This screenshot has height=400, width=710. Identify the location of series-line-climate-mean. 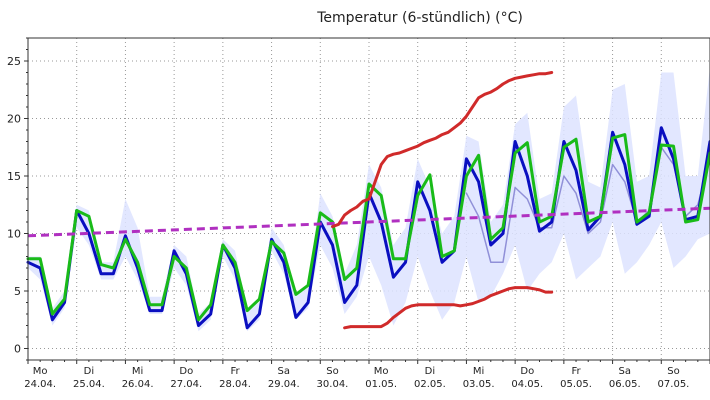
(368, 222).